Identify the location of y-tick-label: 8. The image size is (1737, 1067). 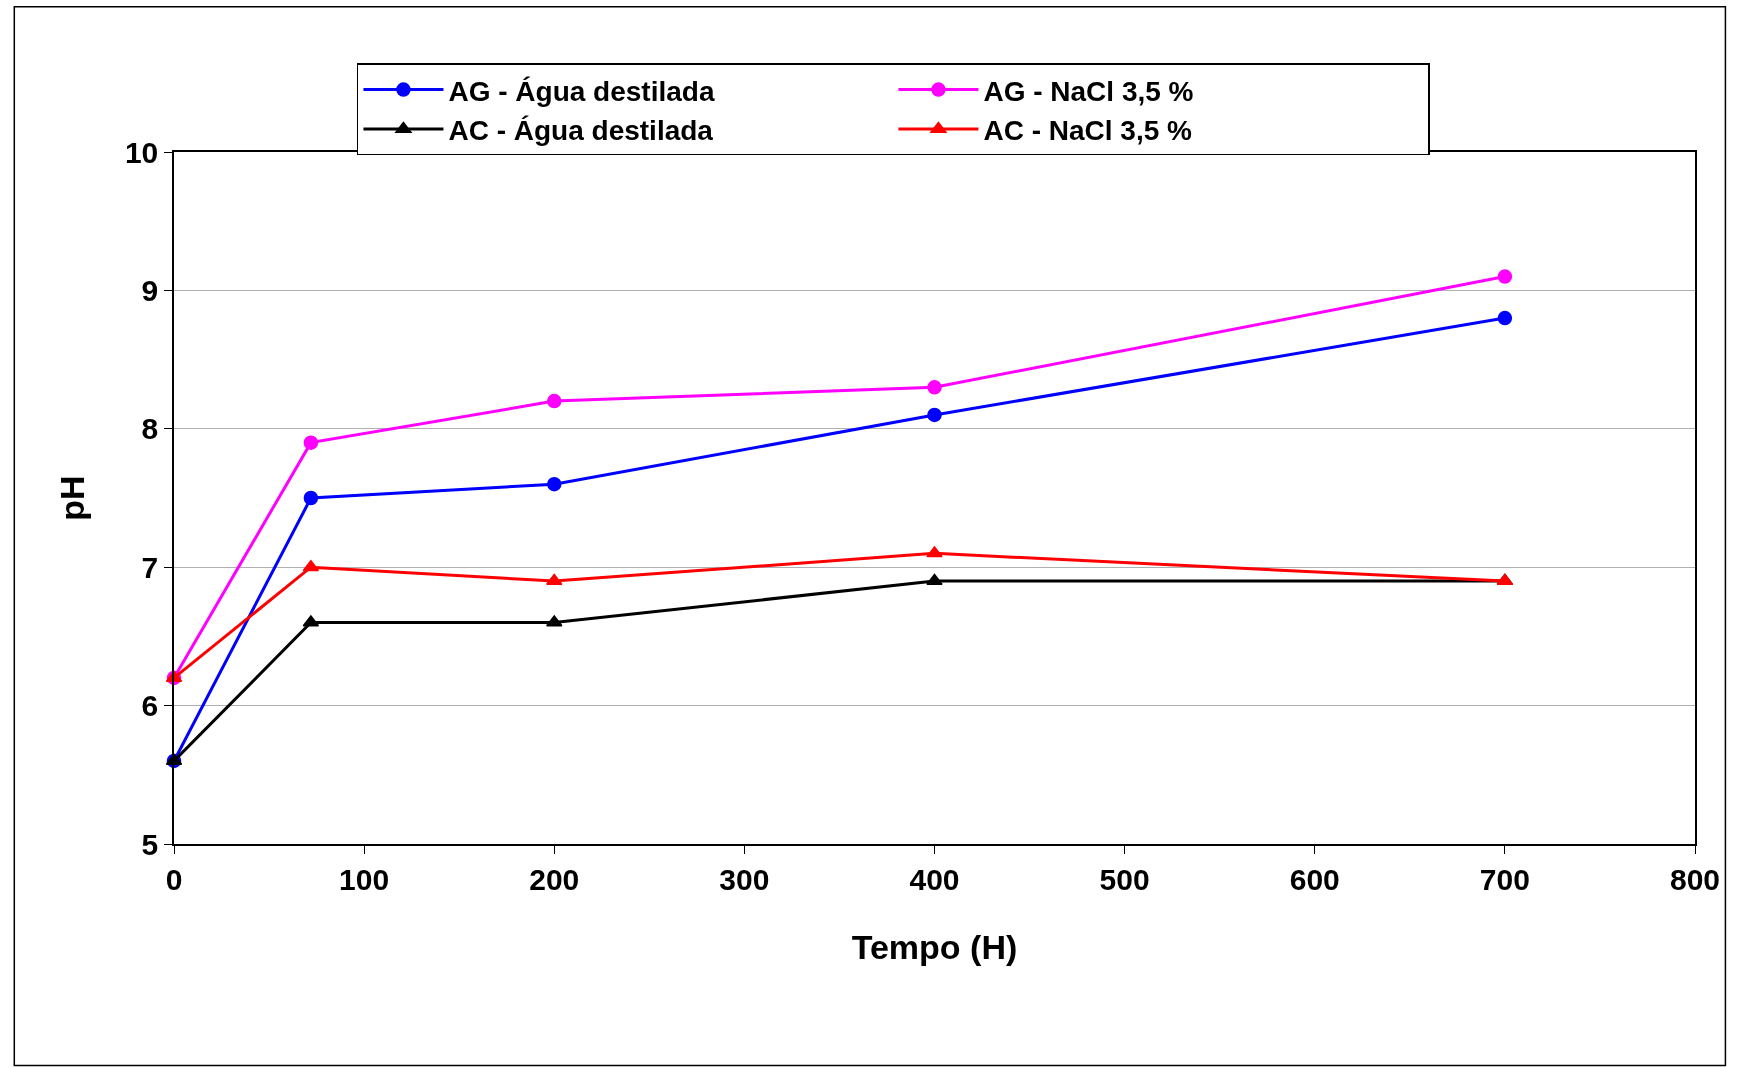
(150, 429).